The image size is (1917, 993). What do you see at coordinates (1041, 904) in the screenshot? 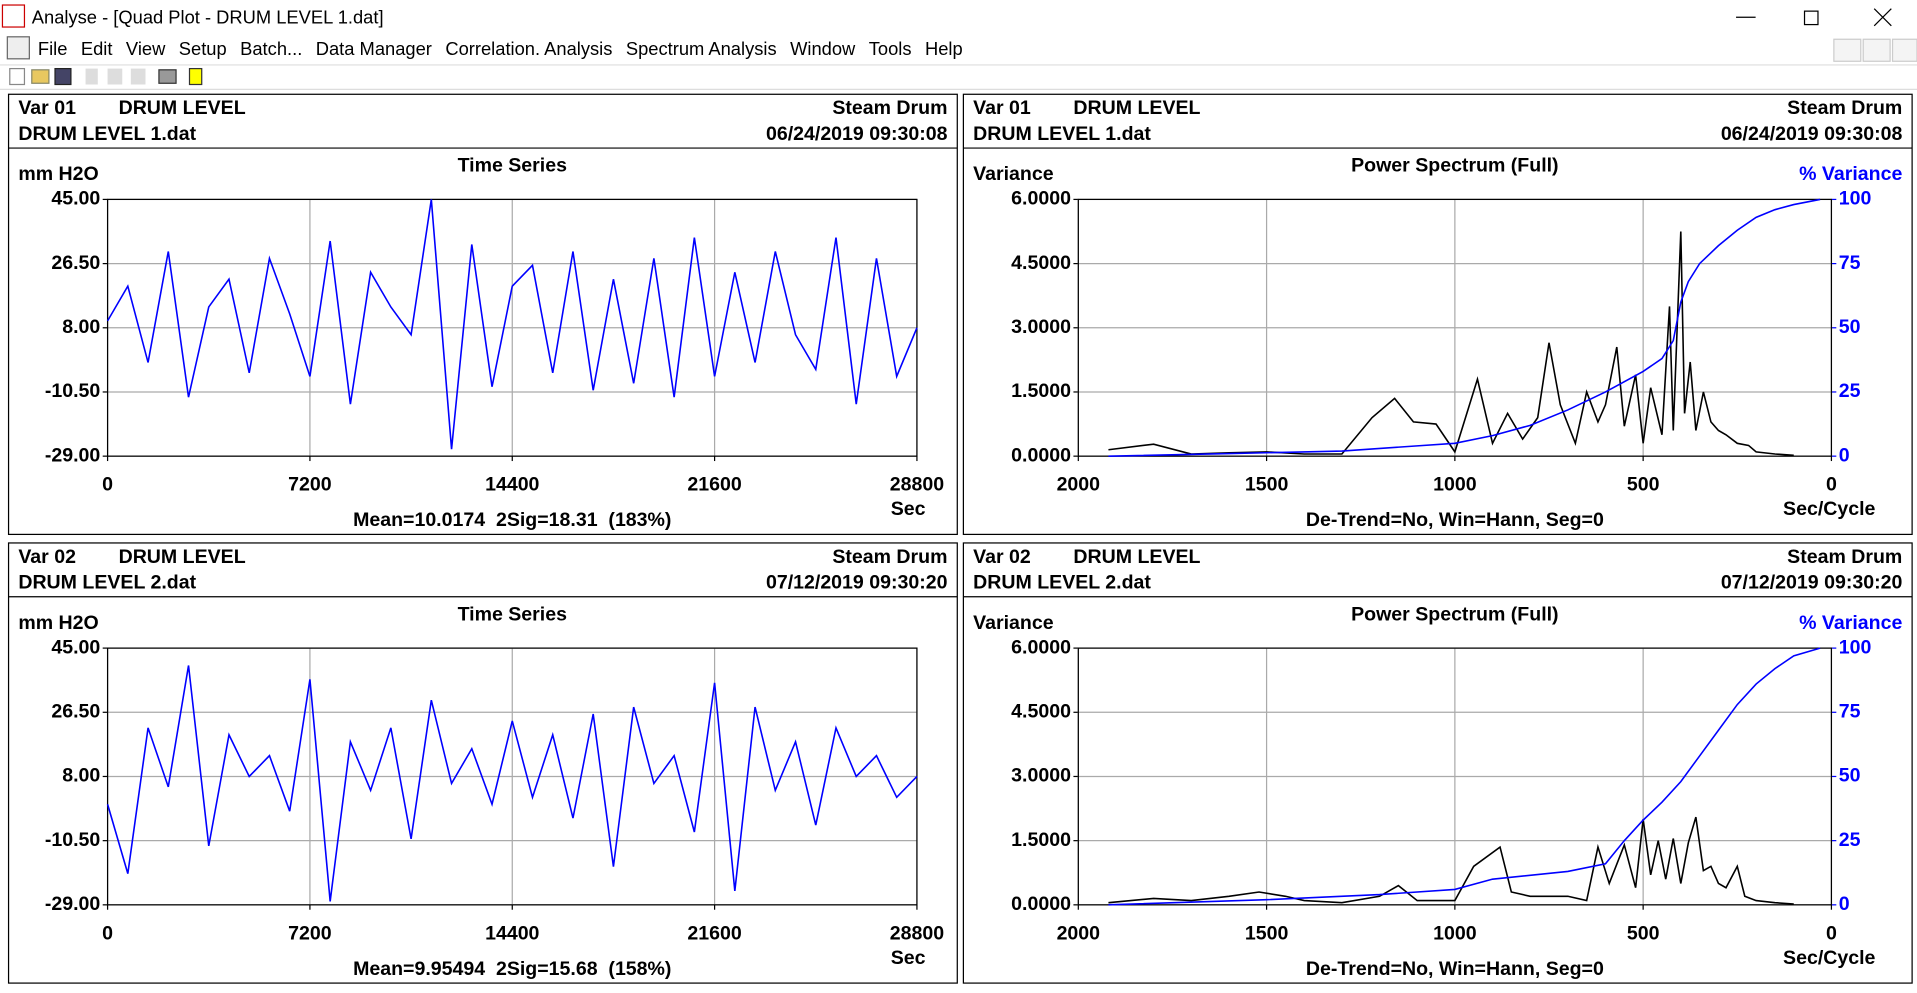
I see `y-tick-label: 0.0000` at bounding box center [1041, 904].